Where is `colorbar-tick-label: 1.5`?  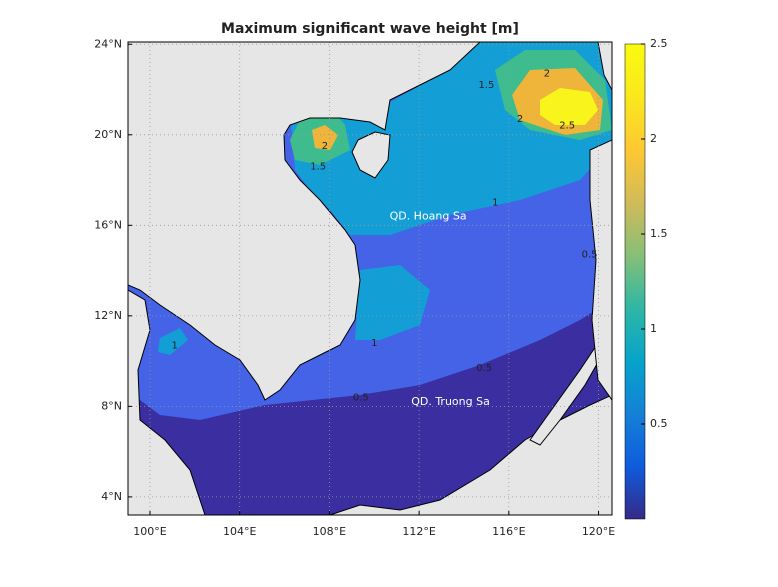 colorbar-tick-label: 1.5 is located at coordinates (659, 233).